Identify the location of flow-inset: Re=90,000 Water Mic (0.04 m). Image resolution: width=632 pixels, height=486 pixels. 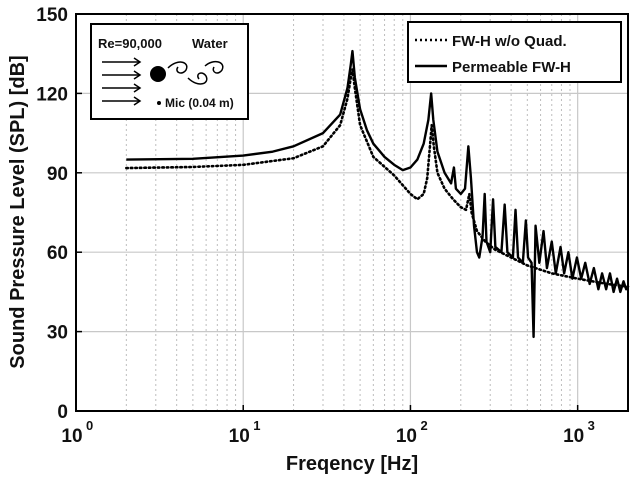
(169, 71).